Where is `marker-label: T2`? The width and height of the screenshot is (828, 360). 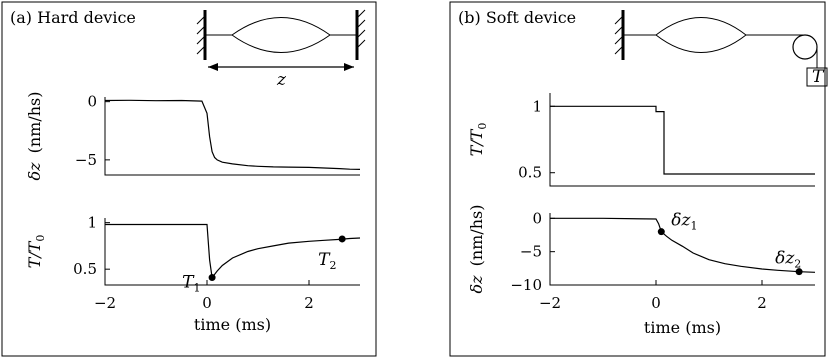 marker-label: T2 is located at coordinates (327, 261).